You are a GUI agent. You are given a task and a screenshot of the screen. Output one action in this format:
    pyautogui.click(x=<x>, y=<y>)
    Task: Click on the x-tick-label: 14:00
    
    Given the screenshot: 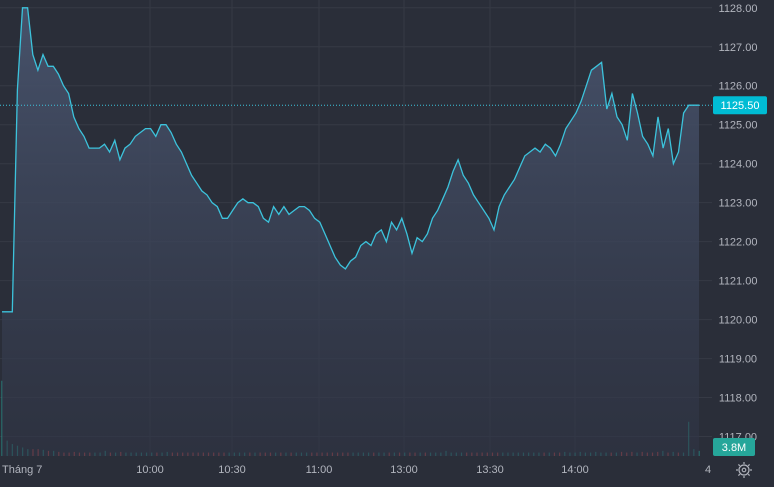 What is the action you would take?
    pyautogui.click(x=575, y=470)
    